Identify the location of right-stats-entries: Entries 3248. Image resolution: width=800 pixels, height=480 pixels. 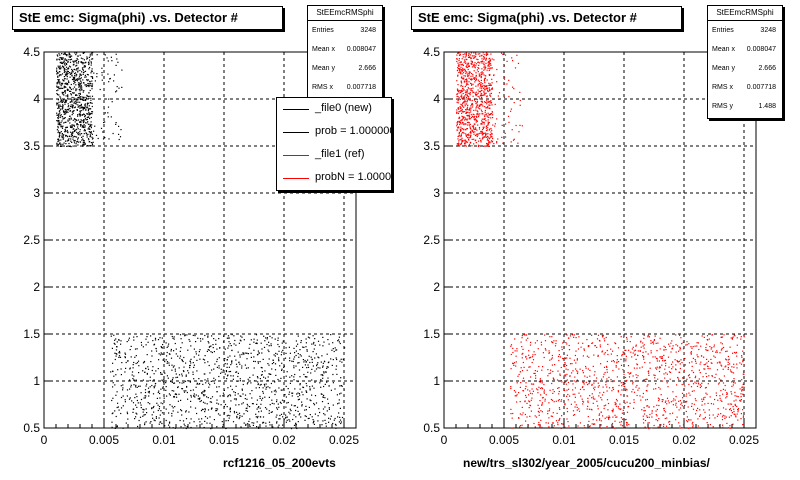
(744, 30).